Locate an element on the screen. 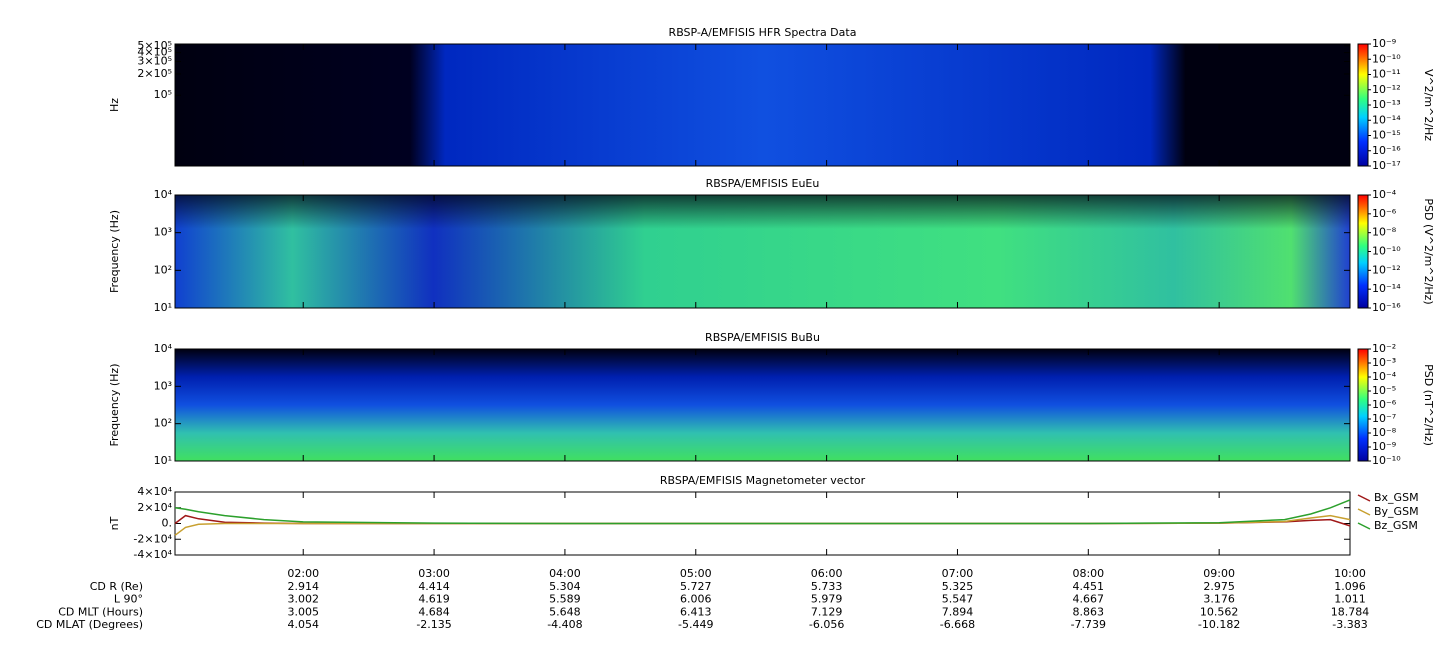 Image resolution: width=1447 pixels, height=658 pixels. x-tick-label: 08:00 is located at coordinates (1088, 573).